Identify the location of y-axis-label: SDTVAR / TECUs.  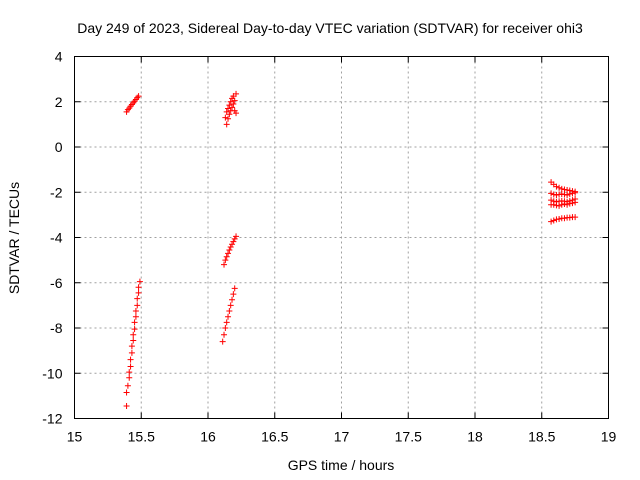
(14, 238).